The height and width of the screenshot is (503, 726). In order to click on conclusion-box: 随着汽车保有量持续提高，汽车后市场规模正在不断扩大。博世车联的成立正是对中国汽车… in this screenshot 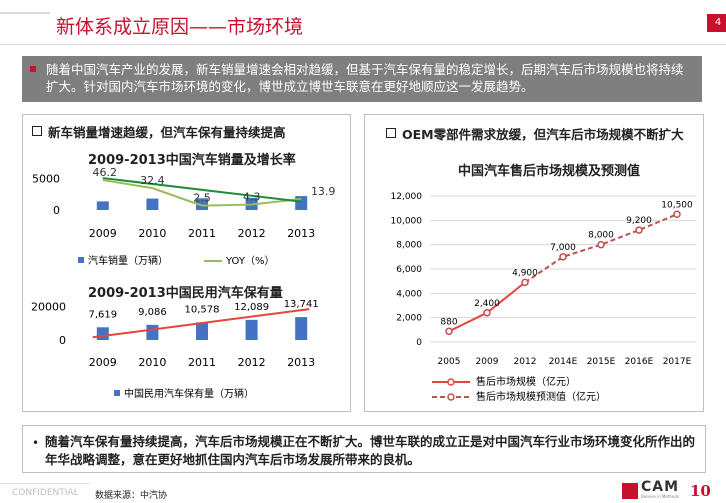, I will do `click(364, 449)`.